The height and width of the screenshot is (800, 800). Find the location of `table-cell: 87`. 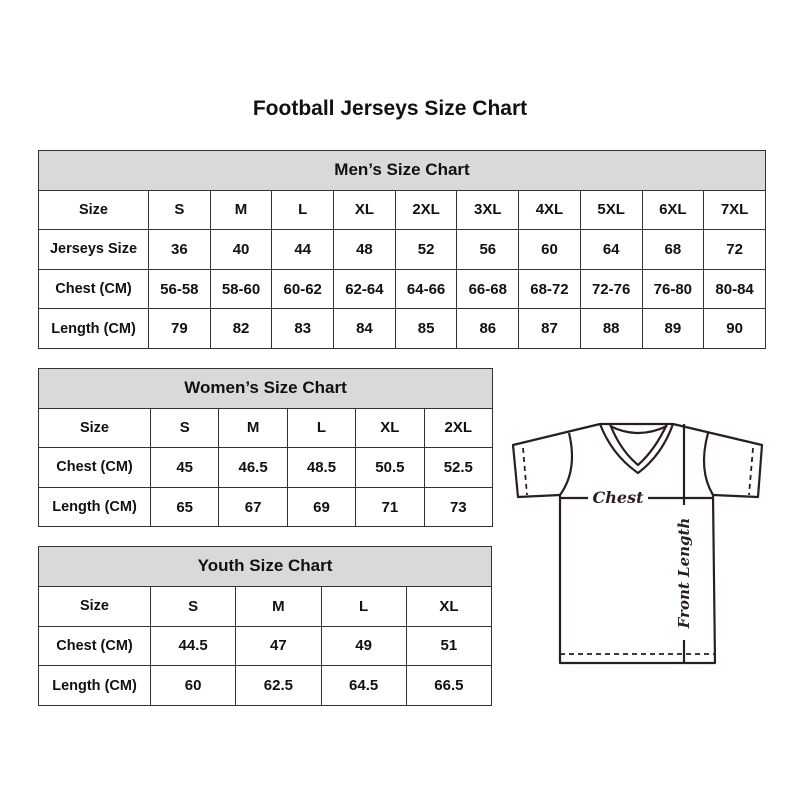

table-cell: 87 is located at coordinates (549, 328).